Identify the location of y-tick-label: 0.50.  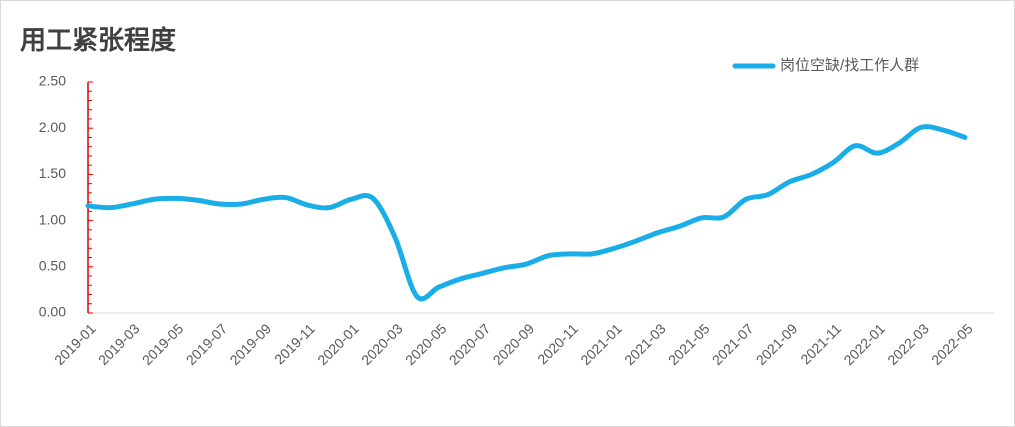
(52, 266).